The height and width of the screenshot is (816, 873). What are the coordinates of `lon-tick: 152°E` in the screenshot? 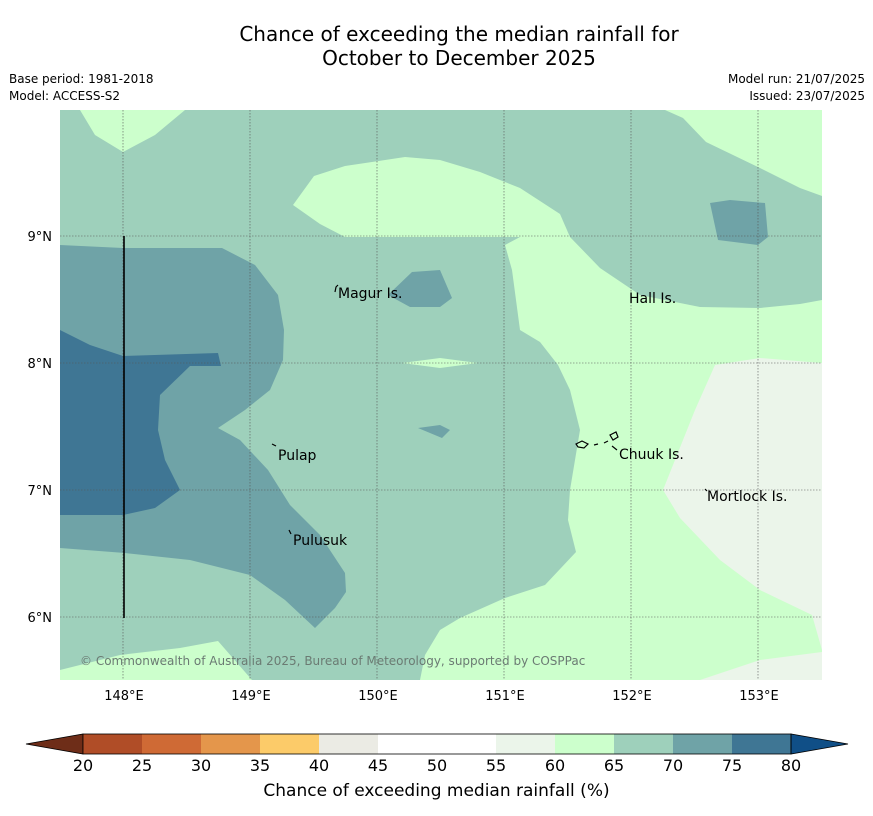 It's located at (632, 696).